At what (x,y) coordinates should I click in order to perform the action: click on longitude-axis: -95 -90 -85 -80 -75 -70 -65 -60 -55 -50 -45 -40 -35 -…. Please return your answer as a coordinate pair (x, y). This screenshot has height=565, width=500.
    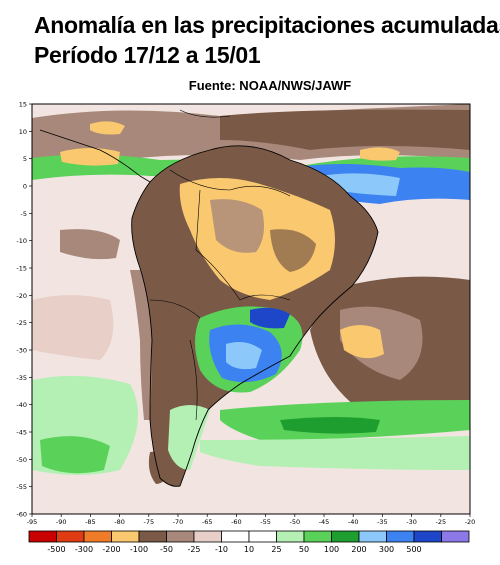
    Looking at the image, I should click on (251, 520).